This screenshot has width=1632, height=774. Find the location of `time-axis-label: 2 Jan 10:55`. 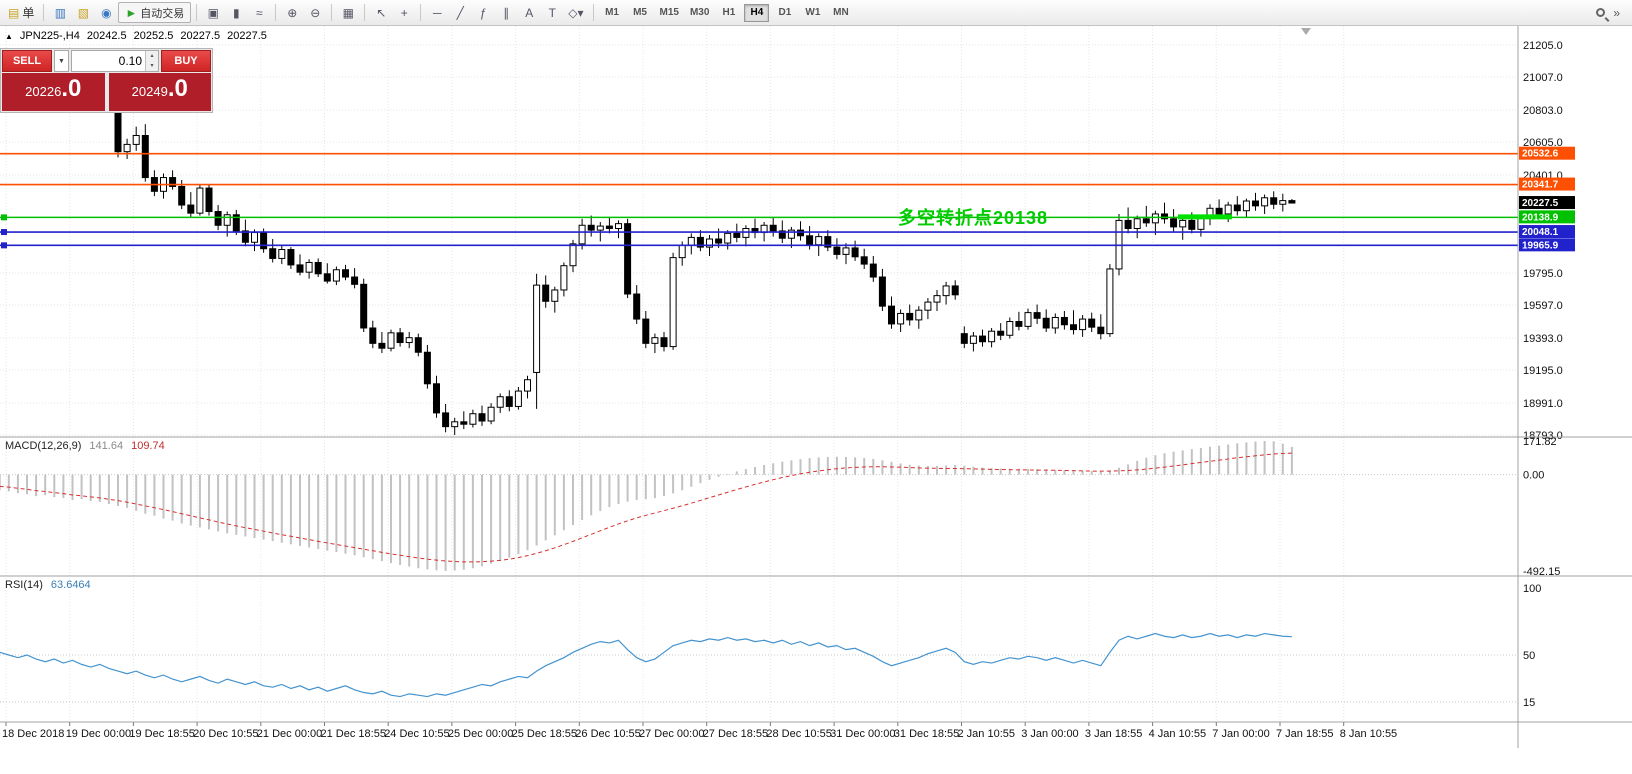

time-axis-label: 2 Jan 10:55 is located at coordinates (987, 734).